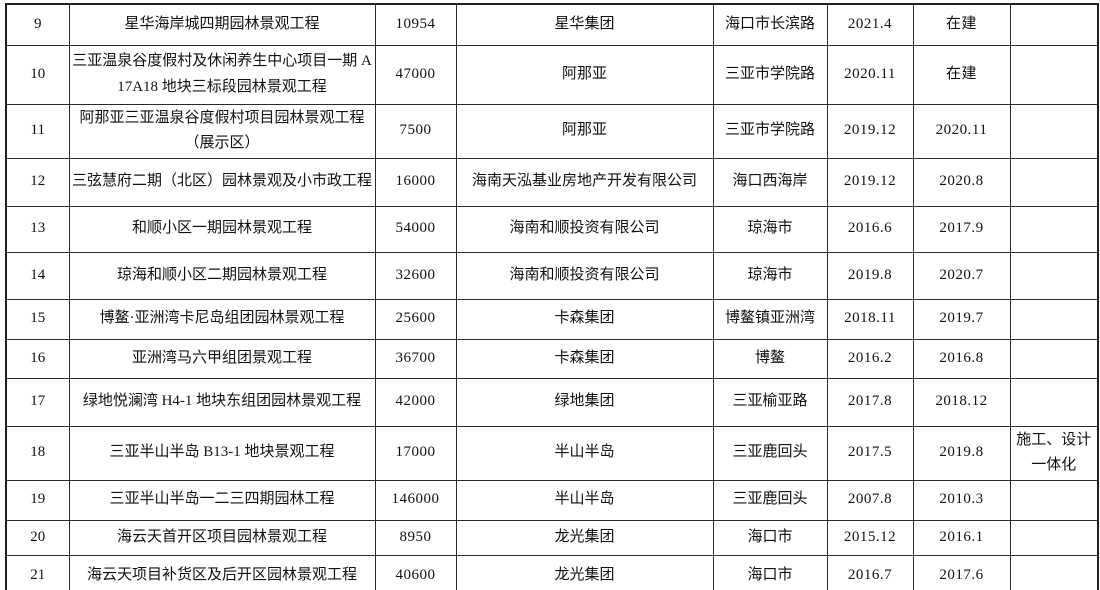 Image resolution: width=1100 pixels, height=590 pixels. Describe the element at coordinates (870, 537) in the screenshot. I see `start-date: 2015.12` at that location.